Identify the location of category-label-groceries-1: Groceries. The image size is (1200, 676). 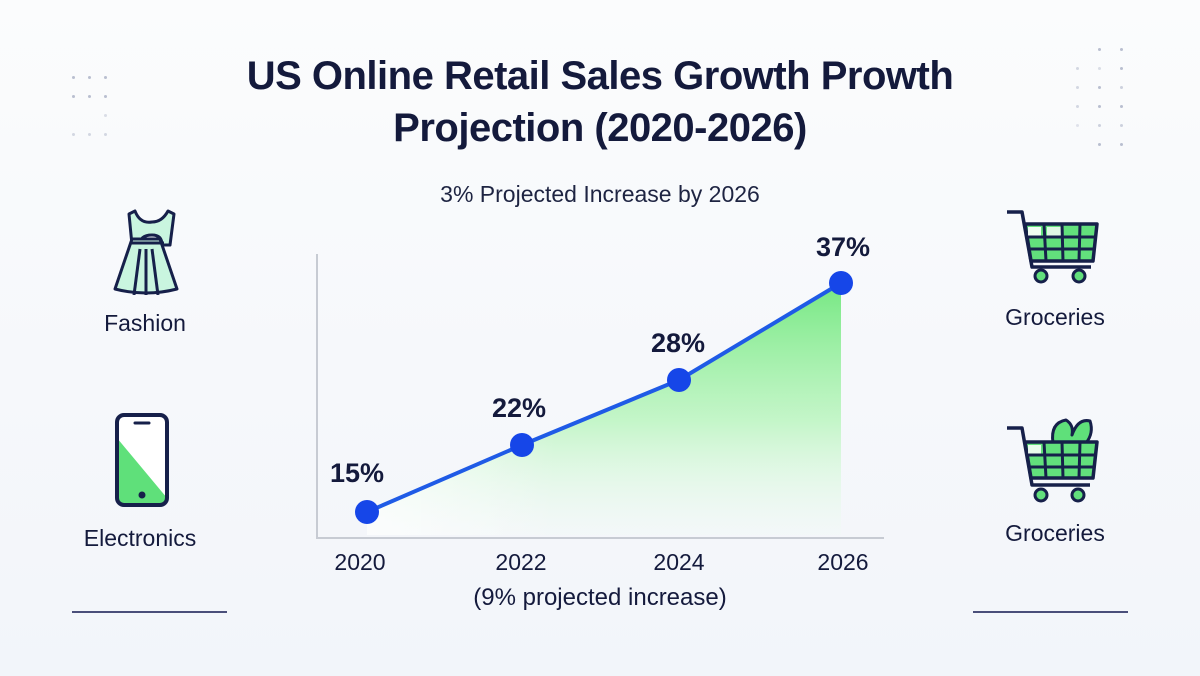
(1055, 317).